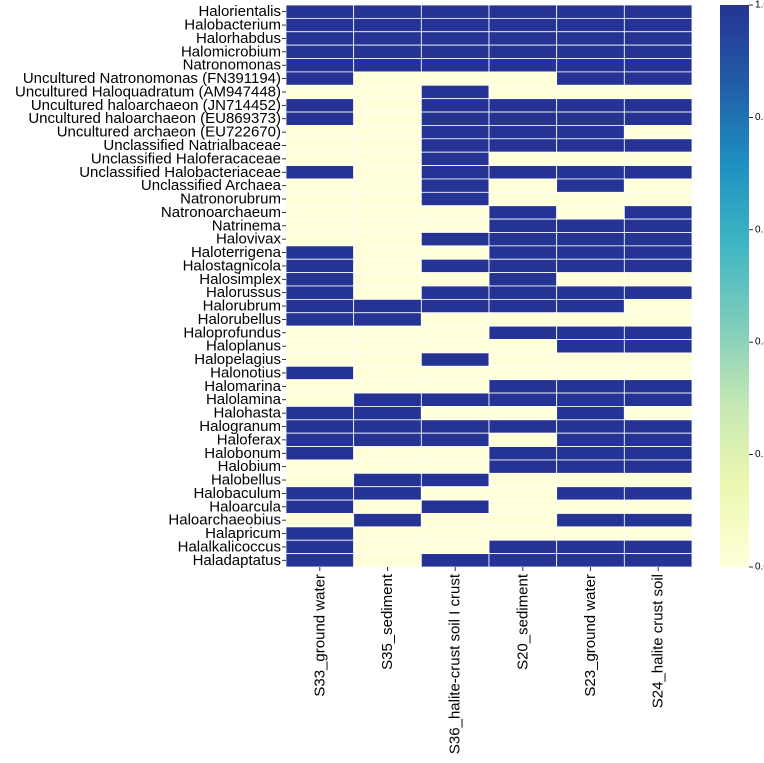 The image size is (764, 763). Describe the element at coordinates (387, 65) in the screenshot. I see `cell-natronomonas-s35-sediment` at that location.